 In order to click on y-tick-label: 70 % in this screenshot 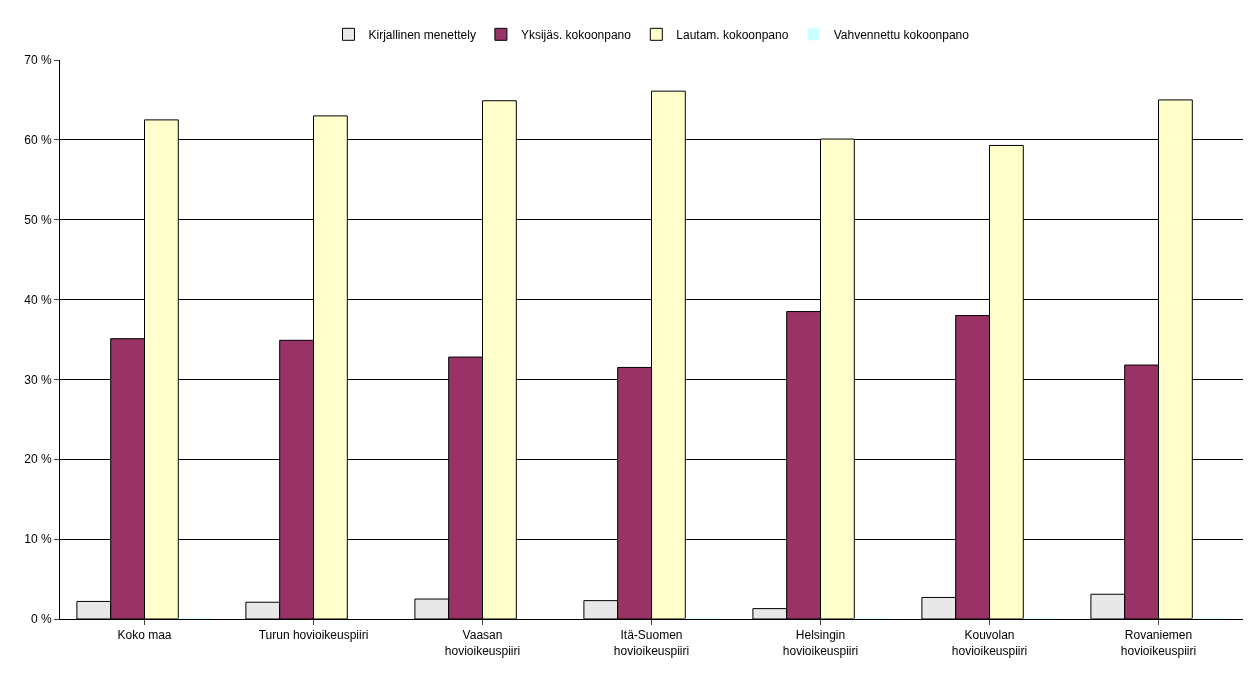, I will do `click(38, 60)`.